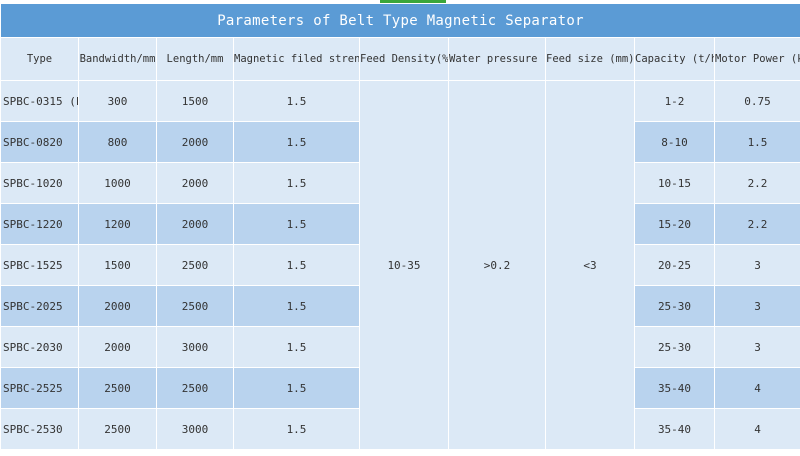  I want to click on cell-water-pressure: >0.2, so click(497, 265).